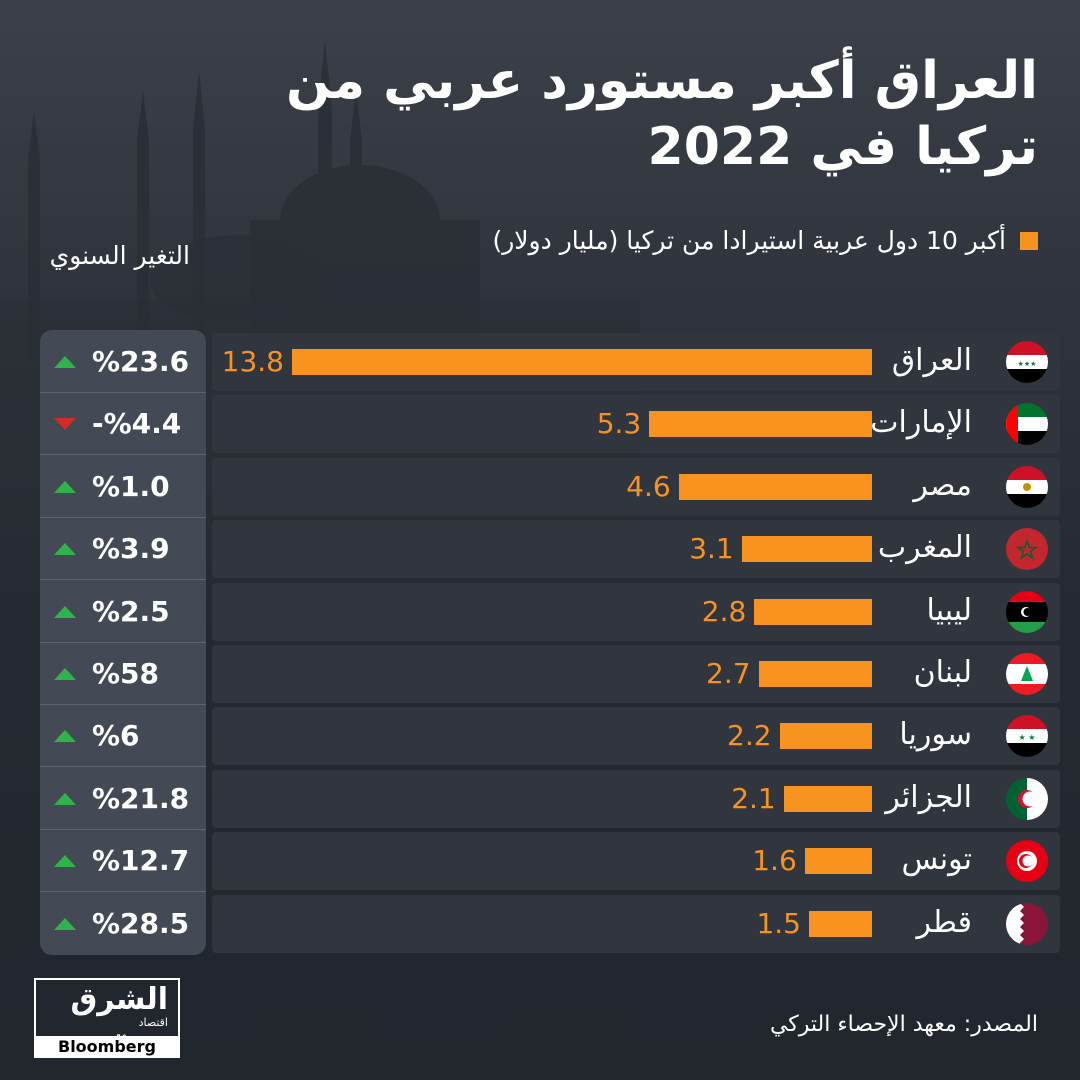 The height and width of the screenshot is (1080, 1080). I want to click on bar-value-label: 2.2, so click(749, 735).